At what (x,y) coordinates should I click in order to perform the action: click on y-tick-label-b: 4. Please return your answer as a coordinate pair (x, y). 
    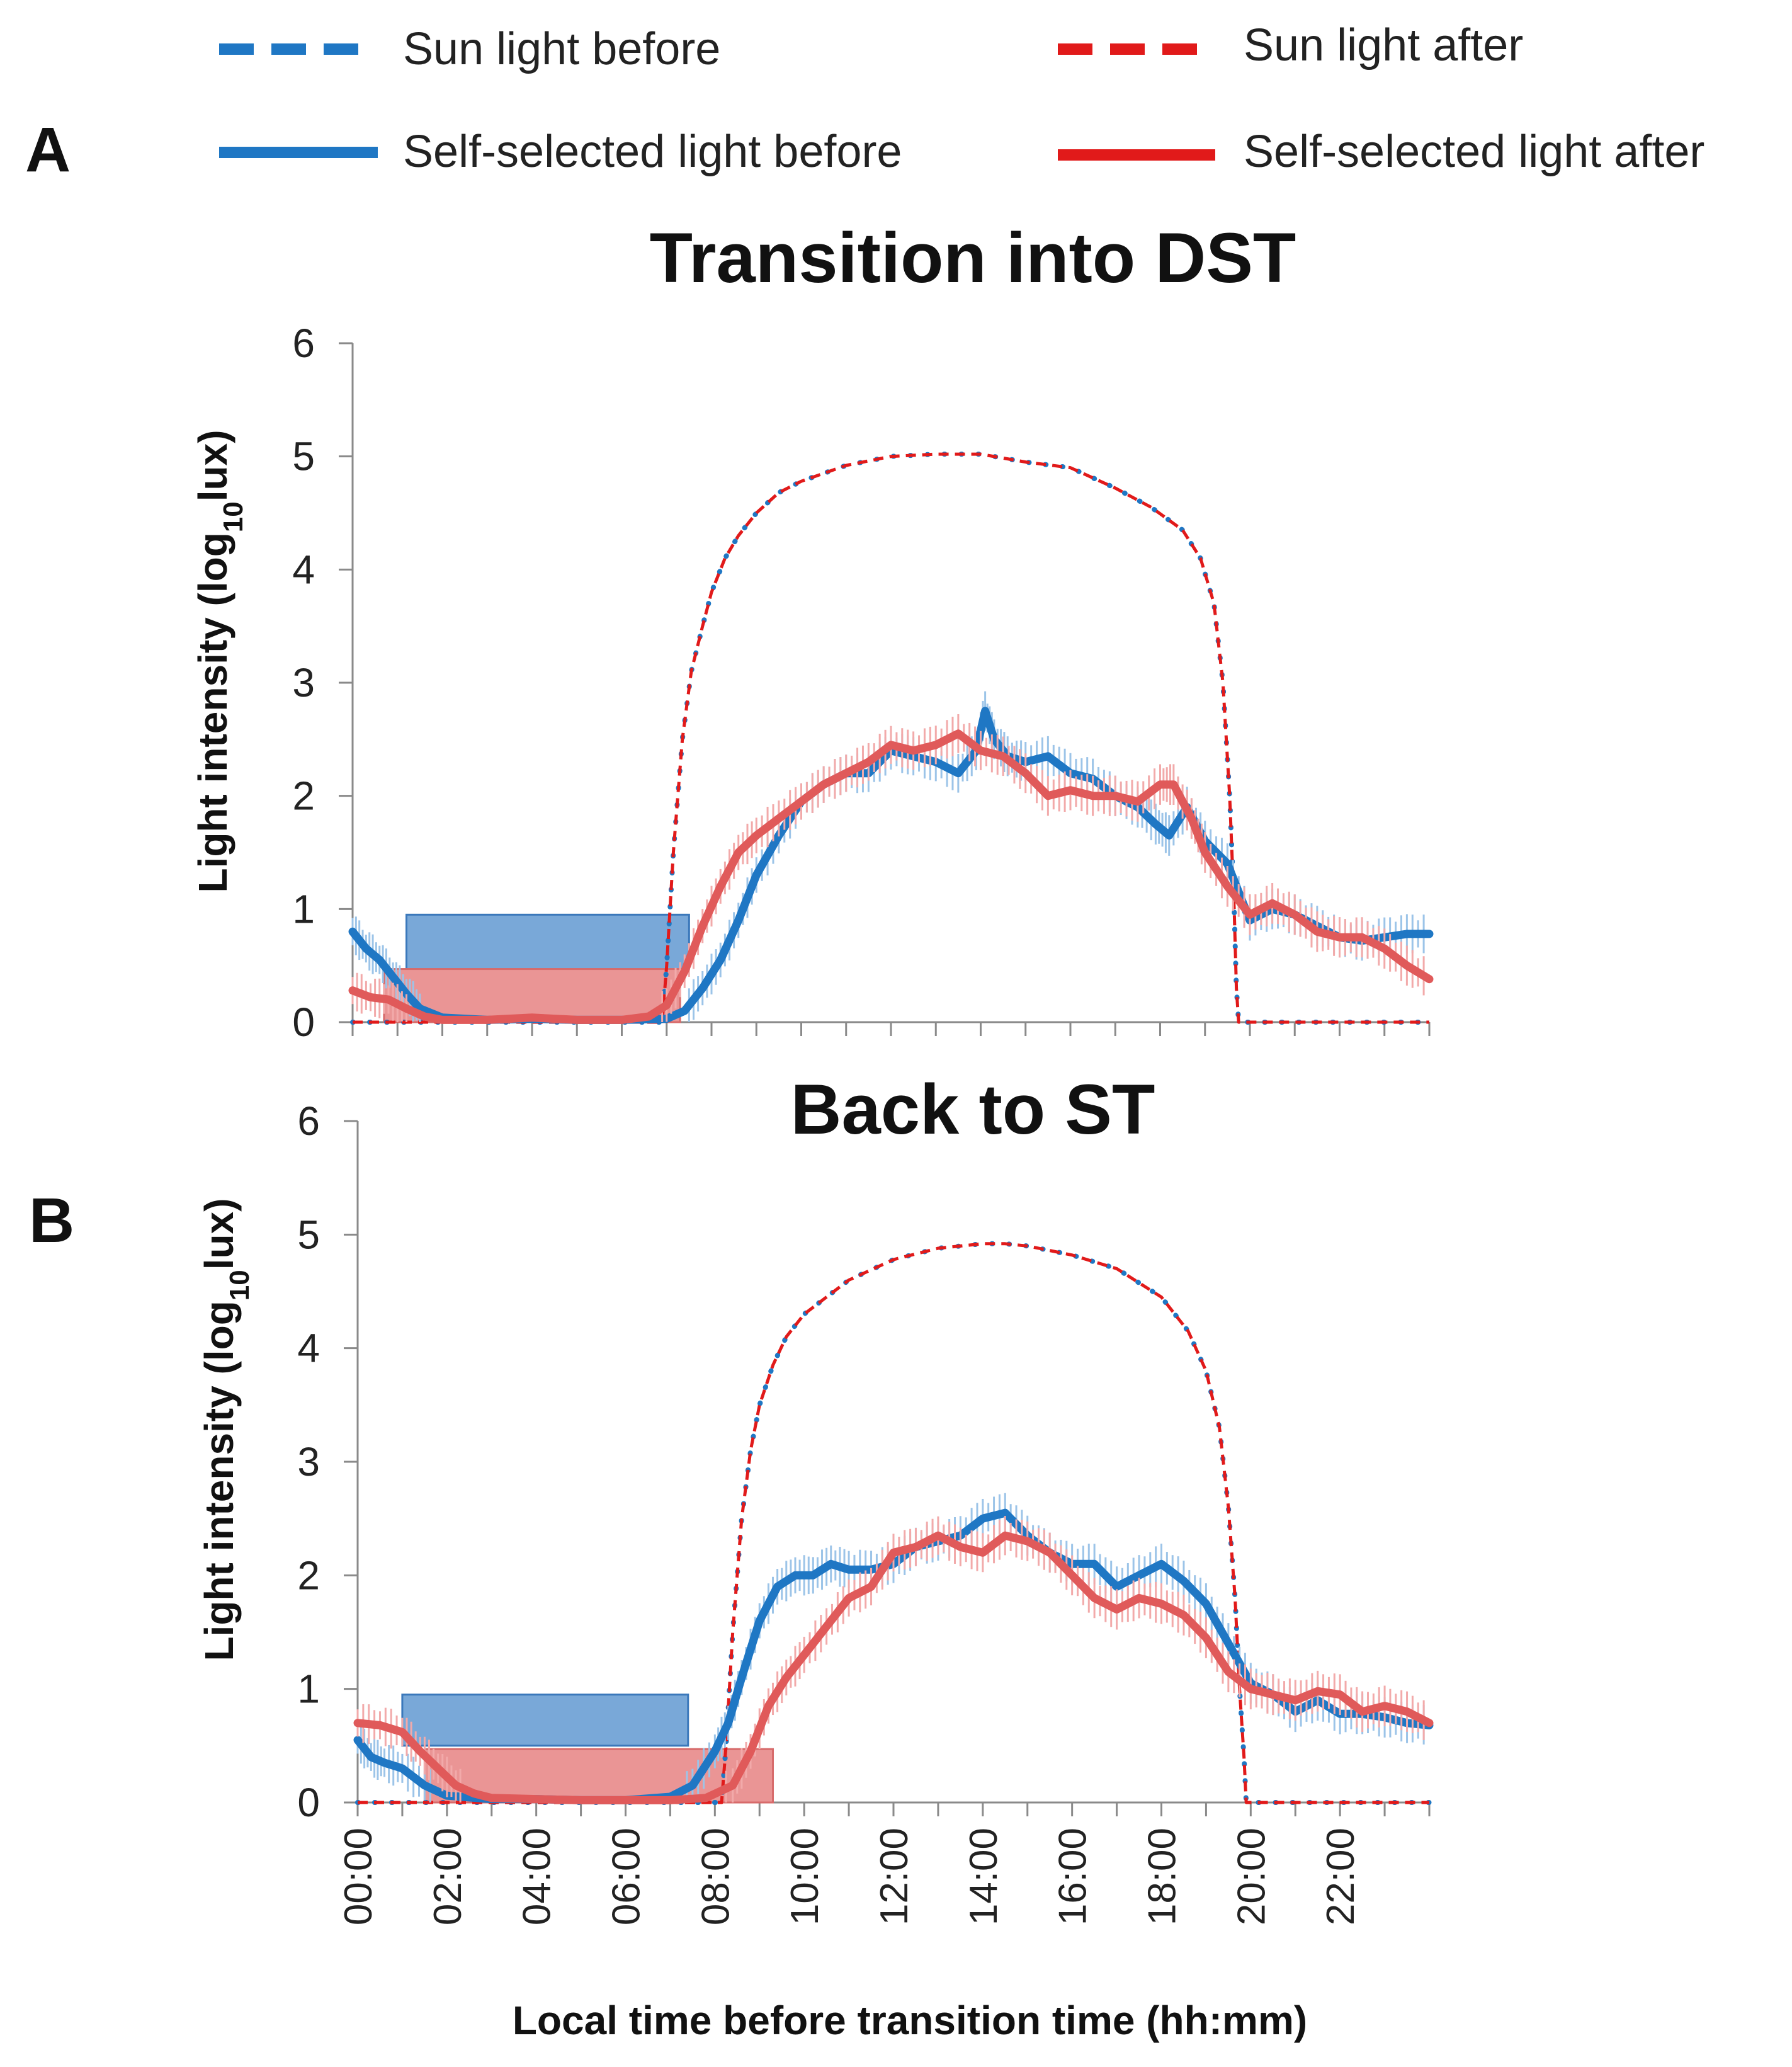
    Looking at the image, I should click on (308, 1348).